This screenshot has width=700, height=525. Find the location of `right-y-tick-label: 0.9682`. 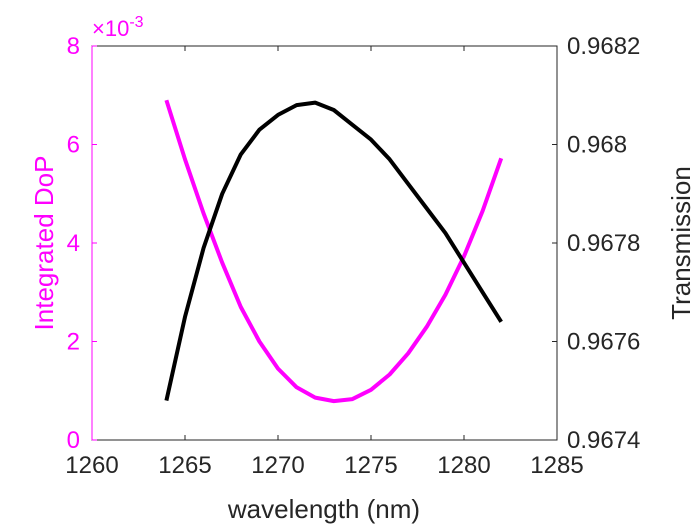

right-y-tick-label: 0.9682 is located at coordinates (603, 46).